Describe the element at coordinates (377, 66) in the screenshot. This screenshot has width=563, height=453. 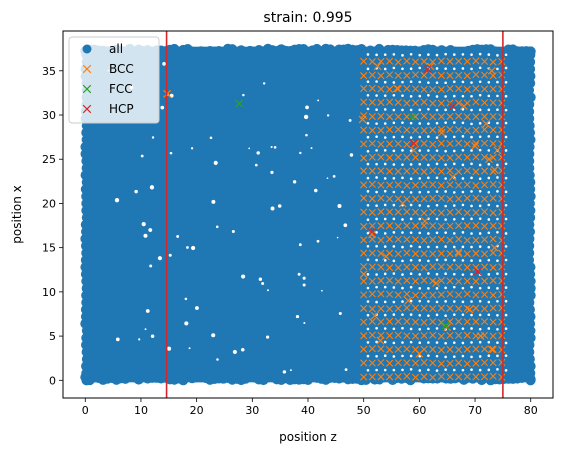
I see `bcc-point` at that location.